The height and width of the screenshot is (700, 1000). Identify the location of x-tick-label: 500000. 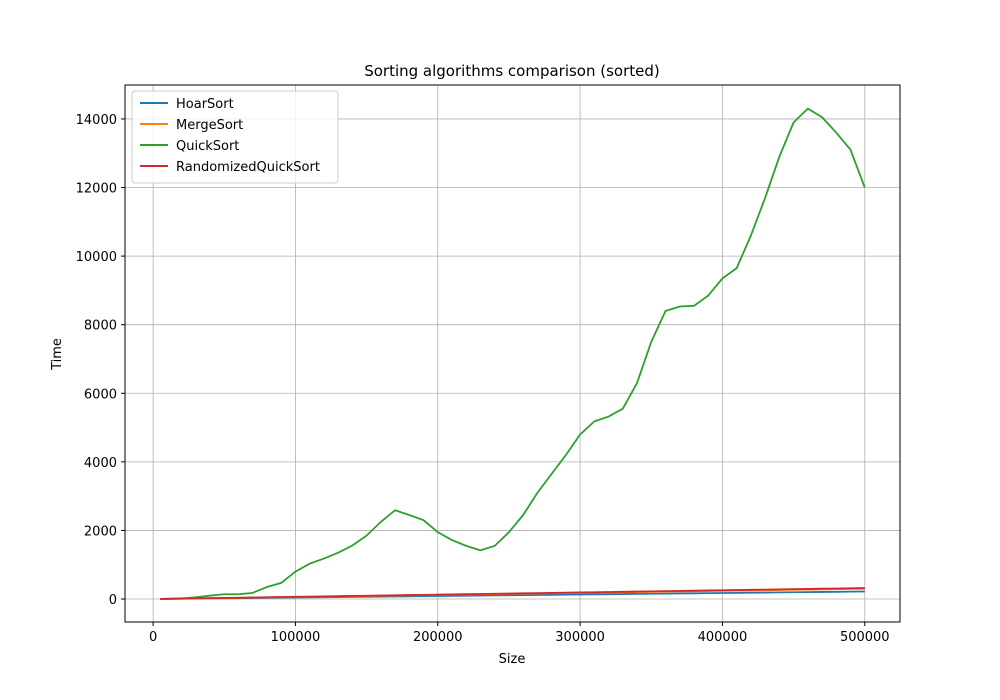
(865, 637).